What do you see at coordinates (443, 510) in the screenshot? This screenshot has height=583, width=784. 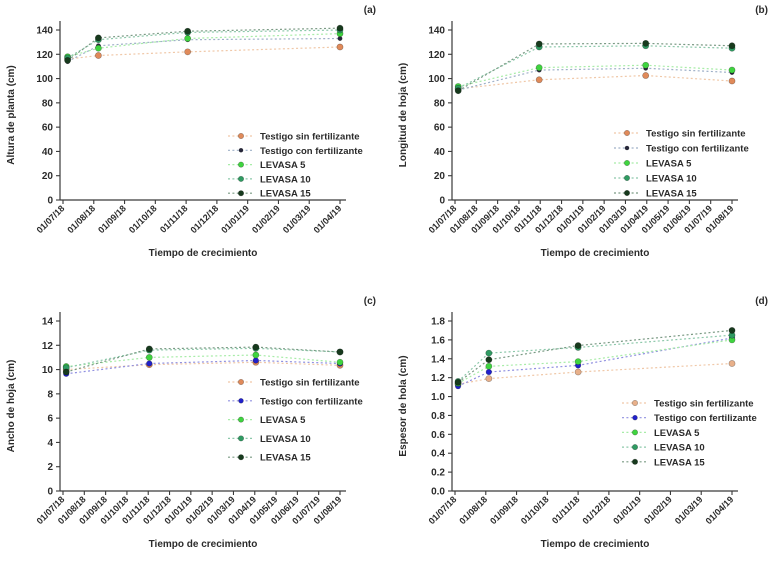 I see `x-tick-label: 01/07/18` at bounding box center [443, 510].